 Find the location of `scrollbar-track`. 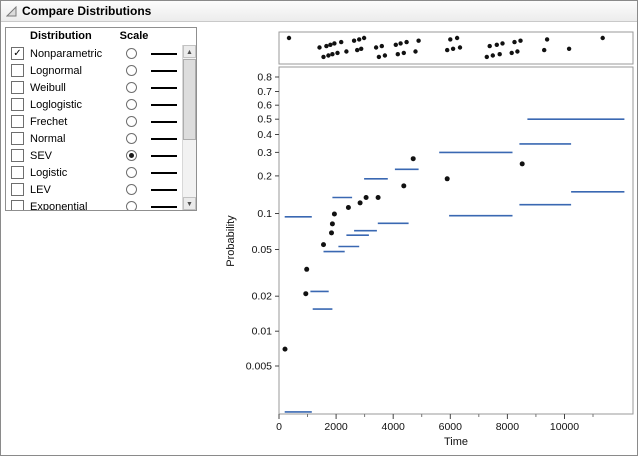

scrollbar-track is located at coordinates (189, 127).